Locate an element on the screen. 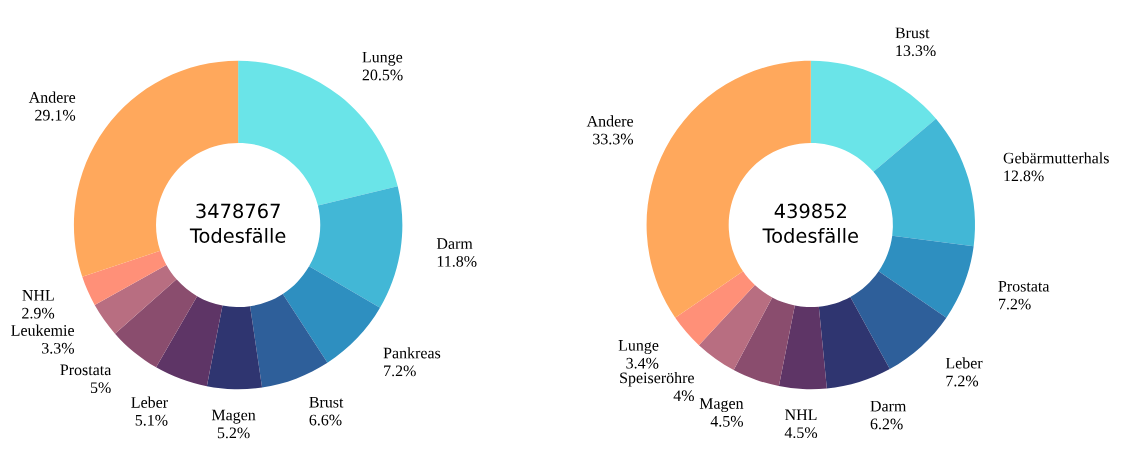  text: 3478767 Todesfälle is located at coordinates (237, 223).